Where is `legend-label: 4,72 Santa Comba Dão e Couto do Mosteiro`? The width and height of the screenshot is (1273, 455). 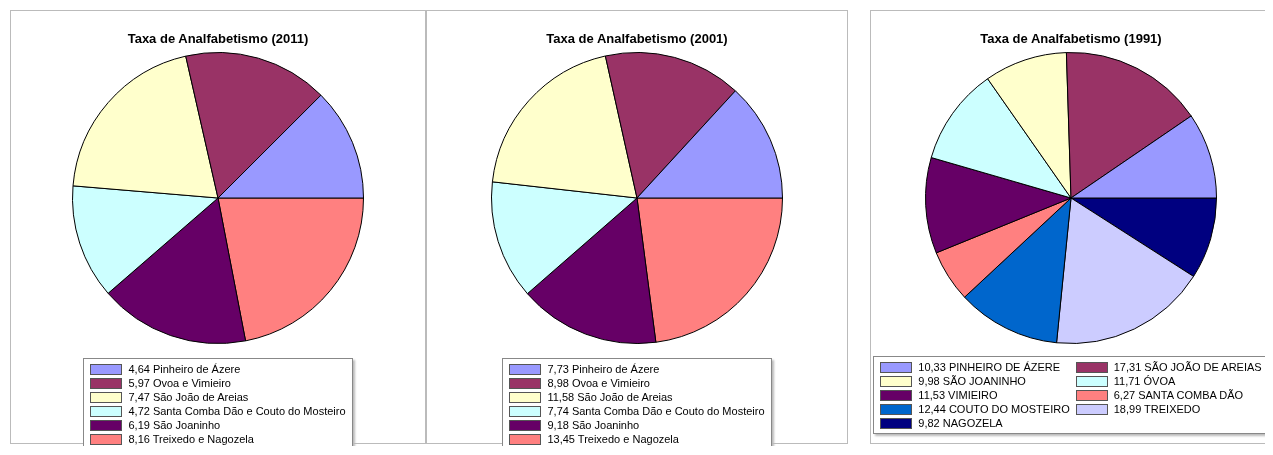 legend-label: 4,72 Santa Comba Dão e Couto do Mosteiro is located at coordinates (237, 411).